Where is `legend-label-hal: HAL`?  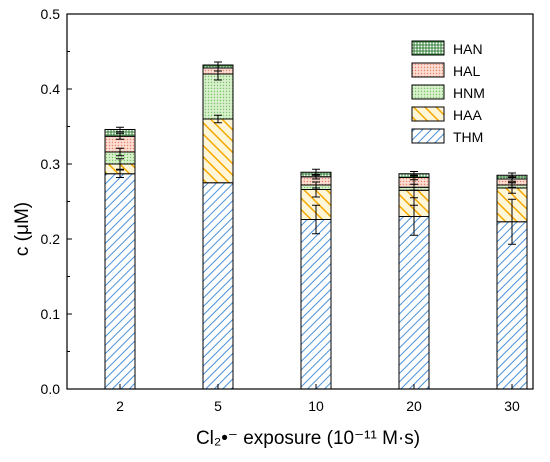
legend-label-hal: HAL is located at coordinates (466, 71).